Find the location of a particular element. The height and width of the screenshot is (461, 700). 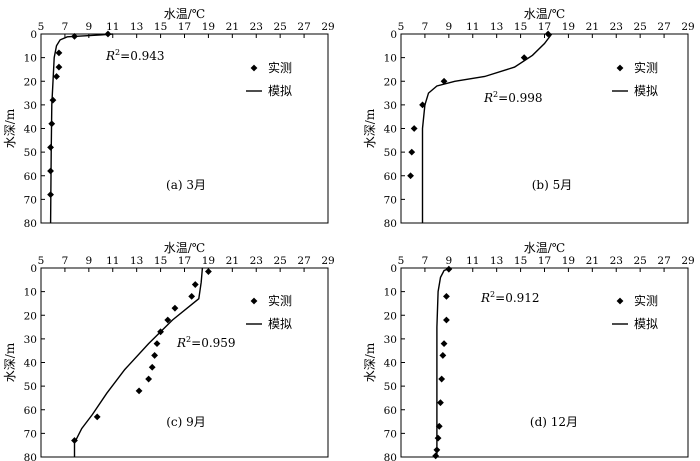

x-tick-label: 21 is located at coordinates (592, 27).